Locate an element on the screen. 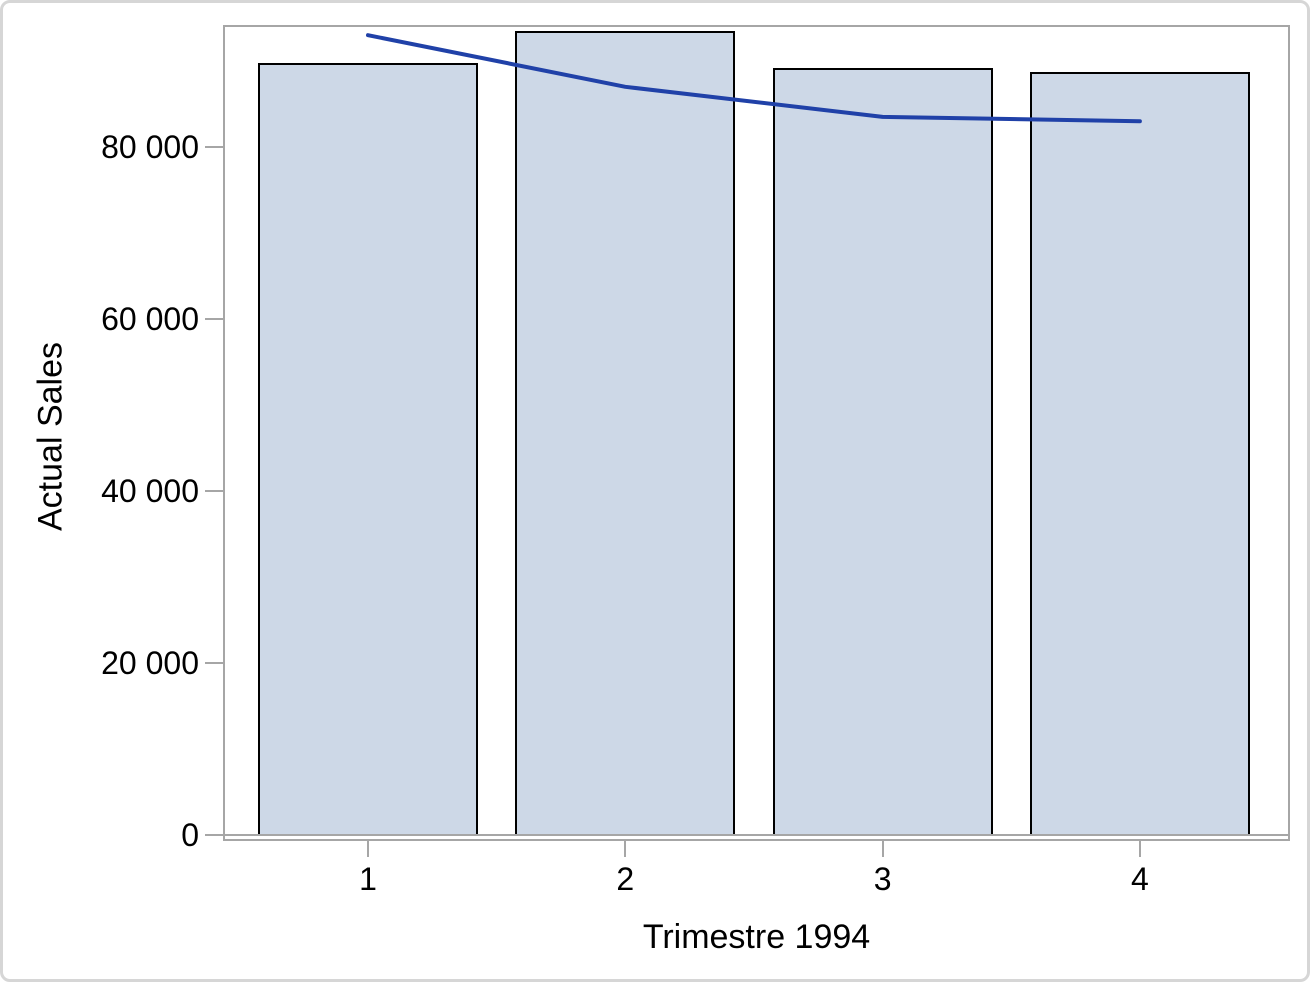 This screenshot has width=1310, height=982. y-tick-label: 80 000 is located at coordinates (150, 147).